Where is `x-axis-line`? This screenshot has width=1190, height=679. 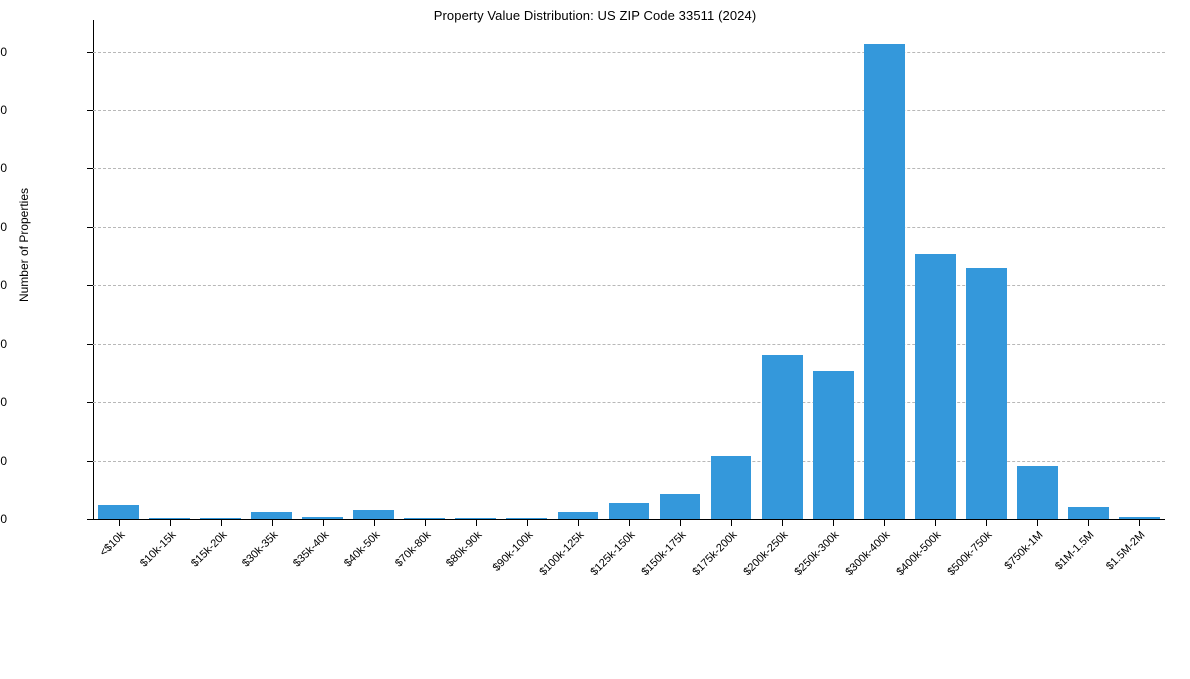 x-axis-line is located at coordinates (629, 519).